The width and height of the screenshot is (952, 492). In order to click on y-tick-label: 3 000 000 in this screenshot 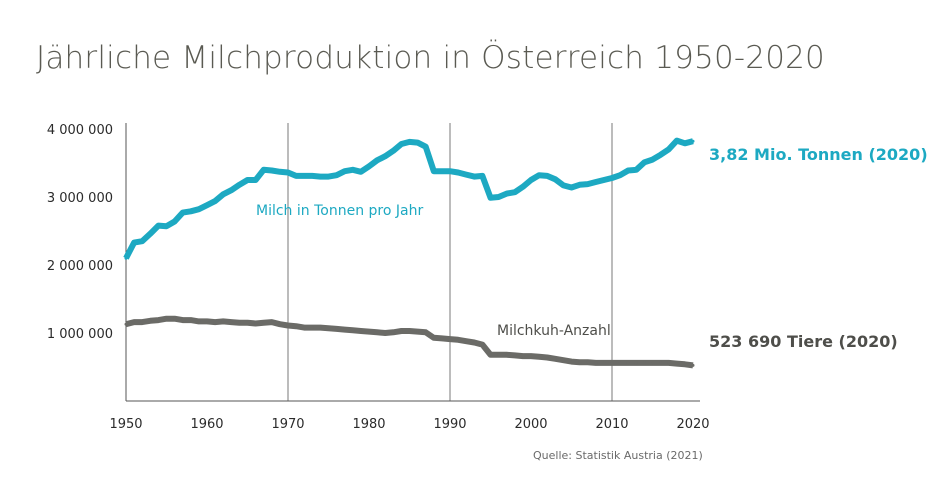, I will do `click(80, 198)`.